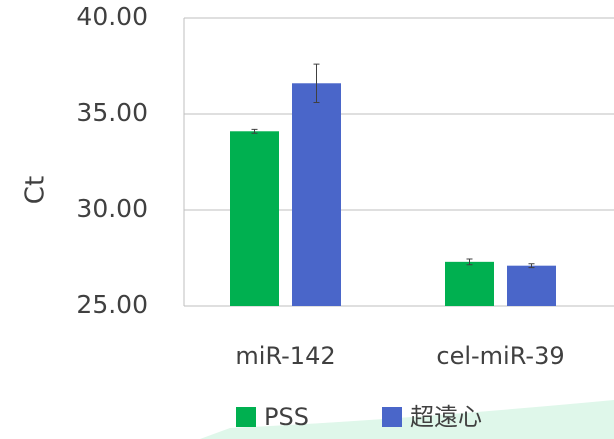 The height and width of the screenshot is (439, 614). I want to click on y-tick-label: 35.00, so click(112, 112).